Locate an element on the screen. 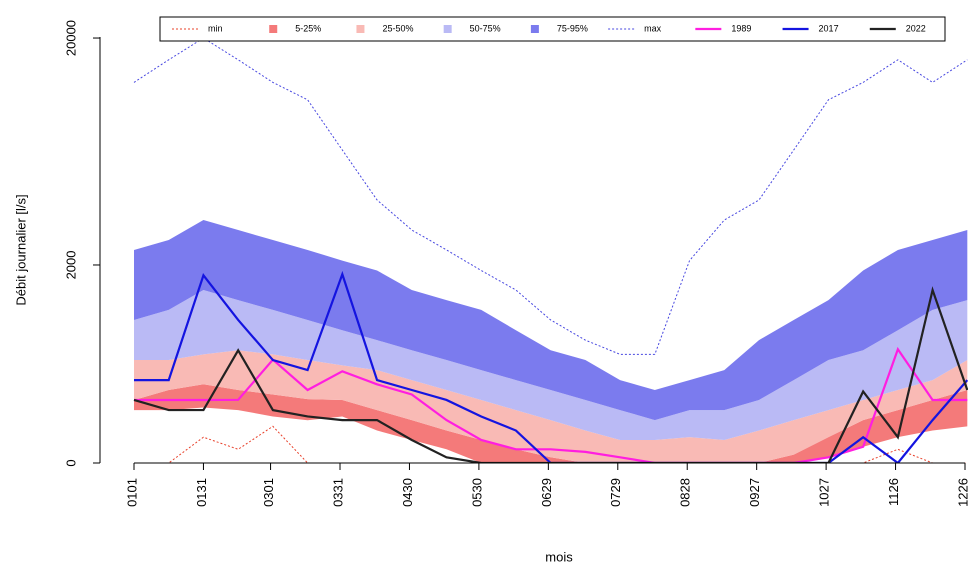 The image size is (968, 572). legend-box is located at coordinates (552, 29).